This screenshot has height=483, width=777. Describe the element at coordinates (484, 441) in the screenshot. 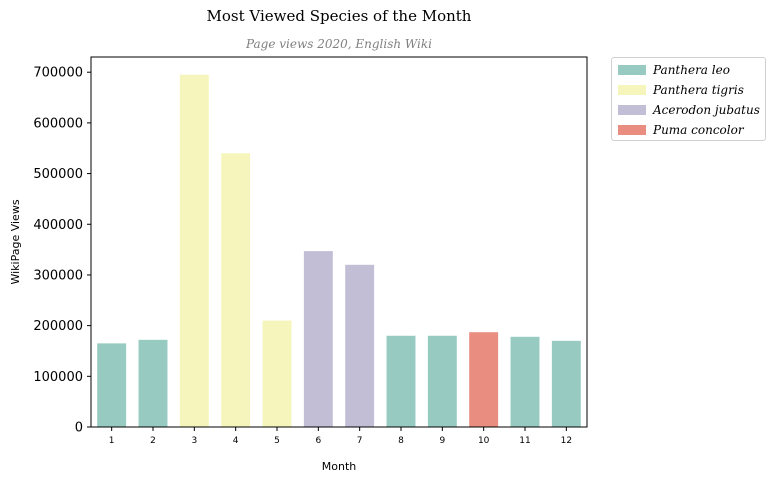

I see `x-tick-label: 10` at that location.